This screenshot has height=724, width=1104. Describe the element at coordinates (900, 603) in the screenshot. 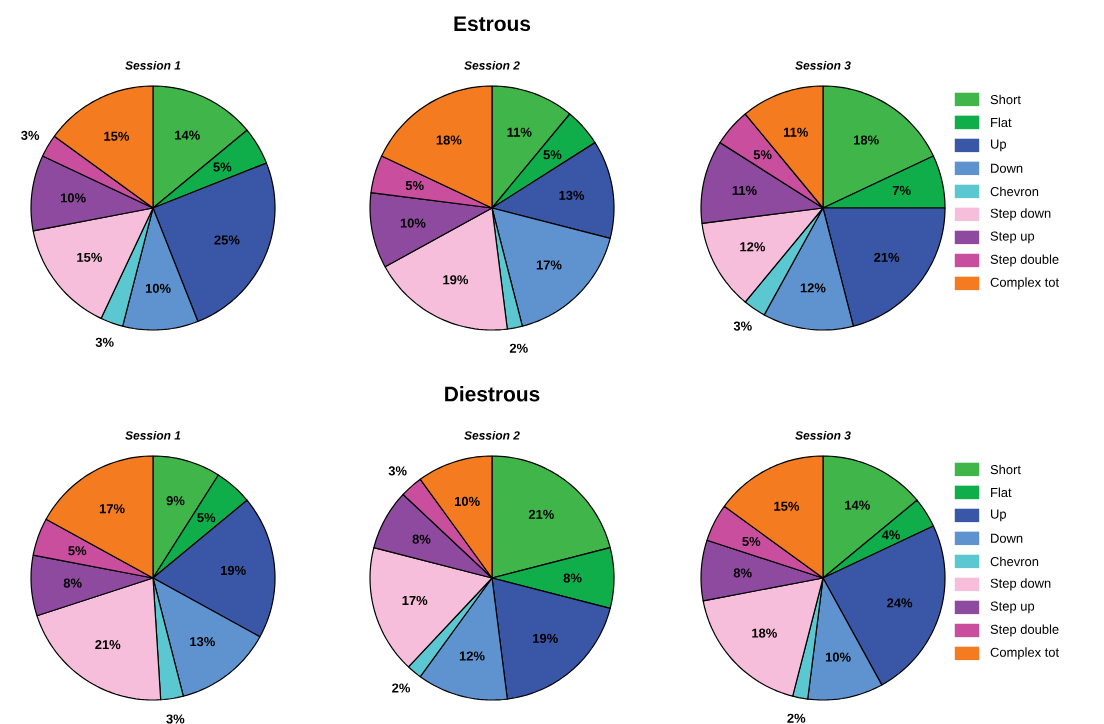

I see `data-label: 24%` at that location.